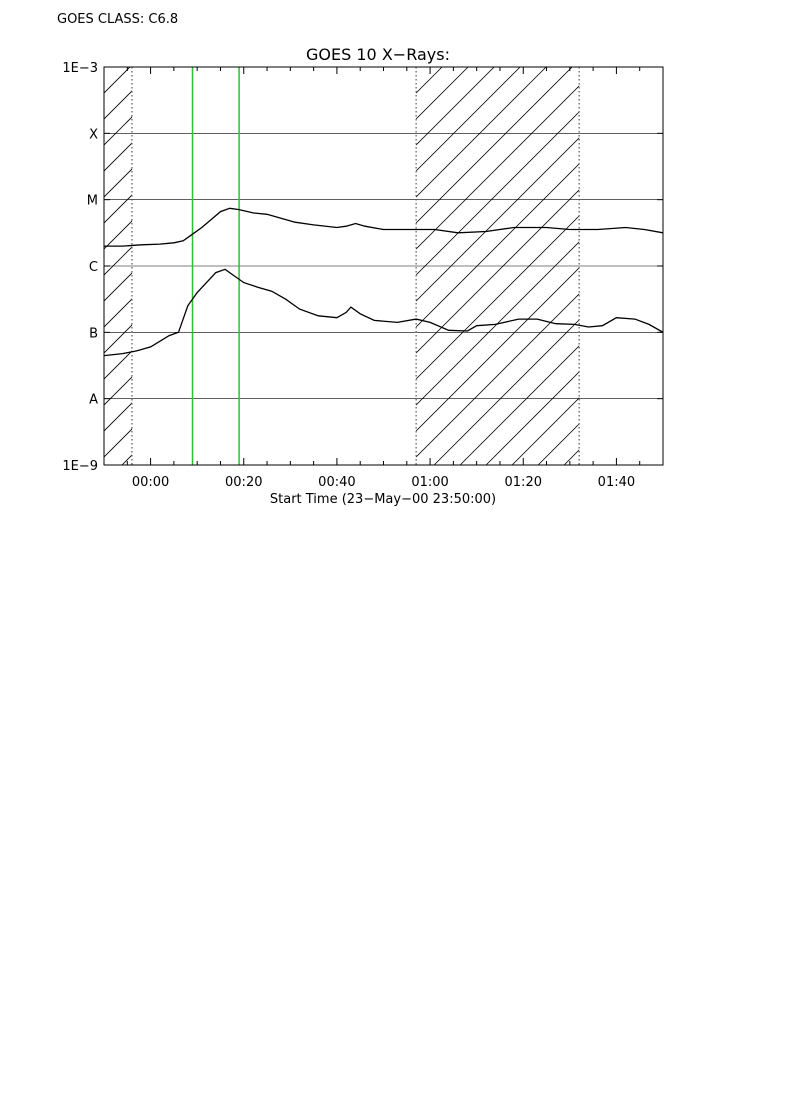 The image size is (790, 1118). Describe the element at coordinates (336, 482) in the screenshot. I see `x-tick-label: 00:40` at that location.